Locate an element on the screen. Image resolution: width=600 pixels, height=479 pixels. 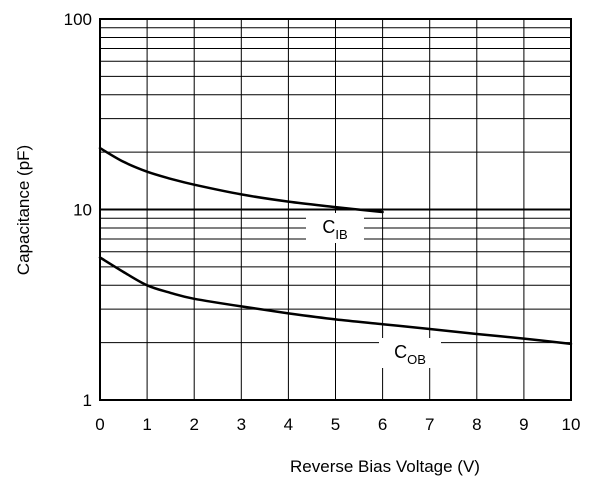
x-tick-label: 9 is located at coordinates (523, 424).